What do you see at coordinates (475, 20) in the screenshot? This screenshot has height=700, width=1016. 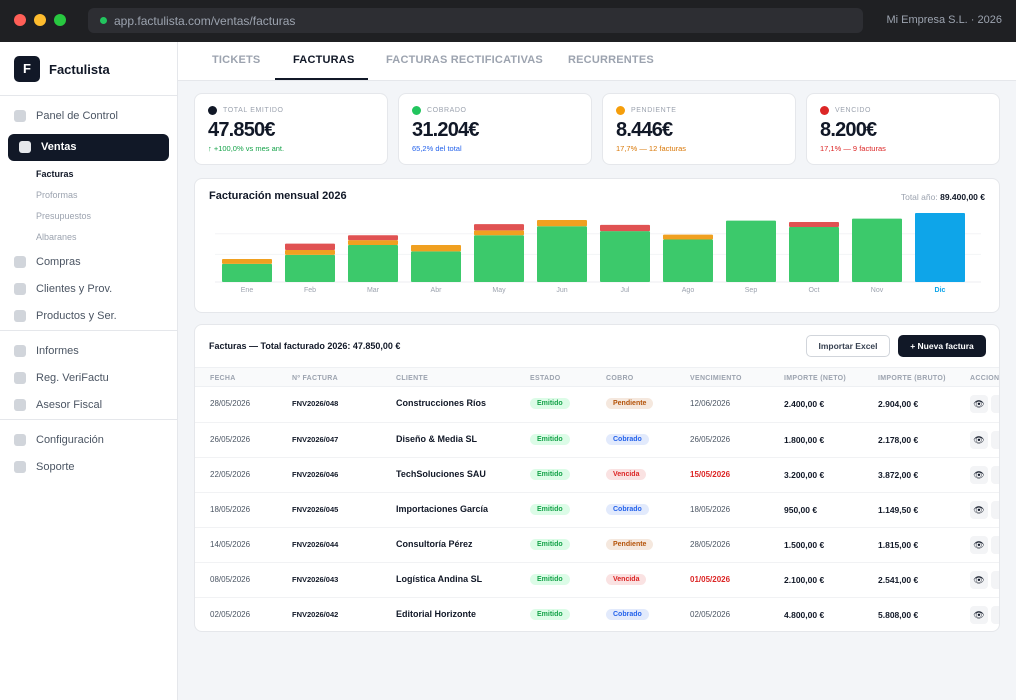 I see `address-bar: app.factulista.com/ventas/facturas` at bounding box center [475, 20].